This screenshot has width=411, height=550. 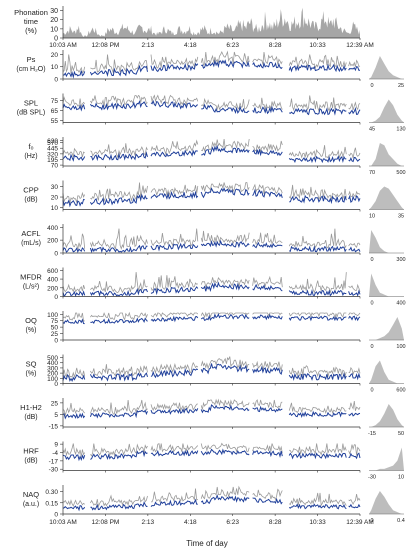 What do you see at coordinates (30, 156) in the screenshot?
I see `panel-label-line2: (Hz)` at bounding box center [30, 156].